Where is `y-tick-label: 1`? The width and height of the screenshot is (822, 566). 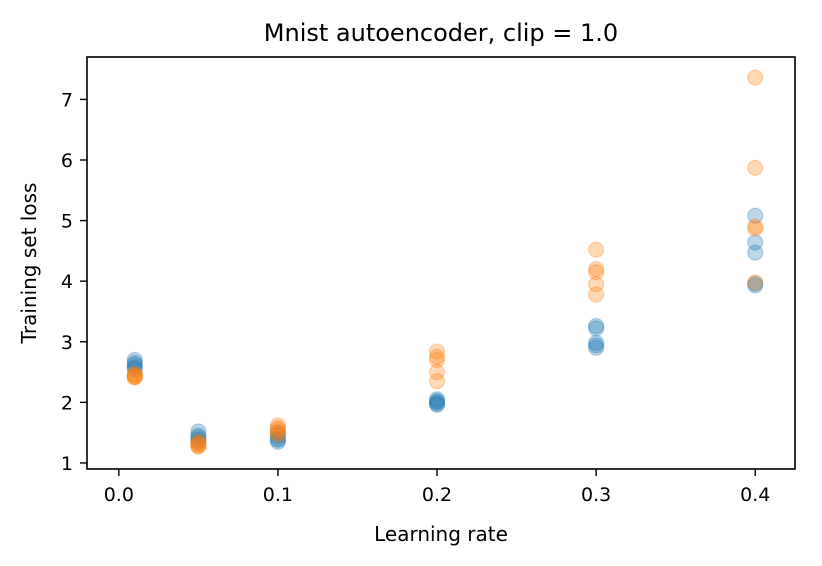
y-tick-label: 1 is located at coordinates (67, 464).